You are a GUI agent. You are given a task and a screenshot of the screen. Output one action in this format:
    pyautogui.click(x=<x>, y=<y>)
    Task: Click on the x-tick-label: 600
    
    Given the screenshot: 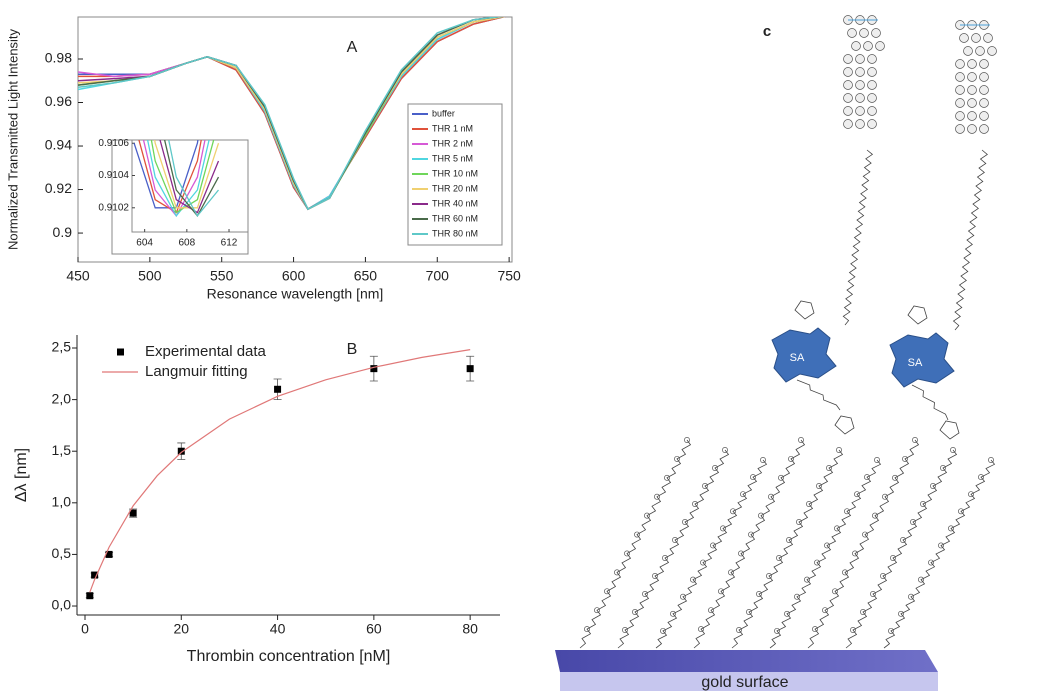 What is the action you would take?
    pyautogui.click(x=294, y=276)
    